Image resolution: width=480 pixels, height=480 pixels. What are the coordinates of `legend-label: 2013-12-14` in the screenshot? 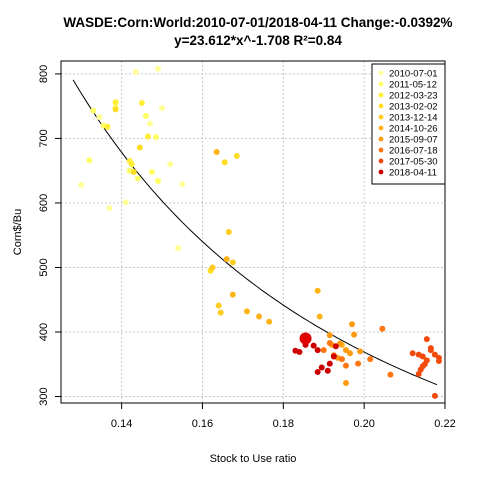 It's located at (413, 117).